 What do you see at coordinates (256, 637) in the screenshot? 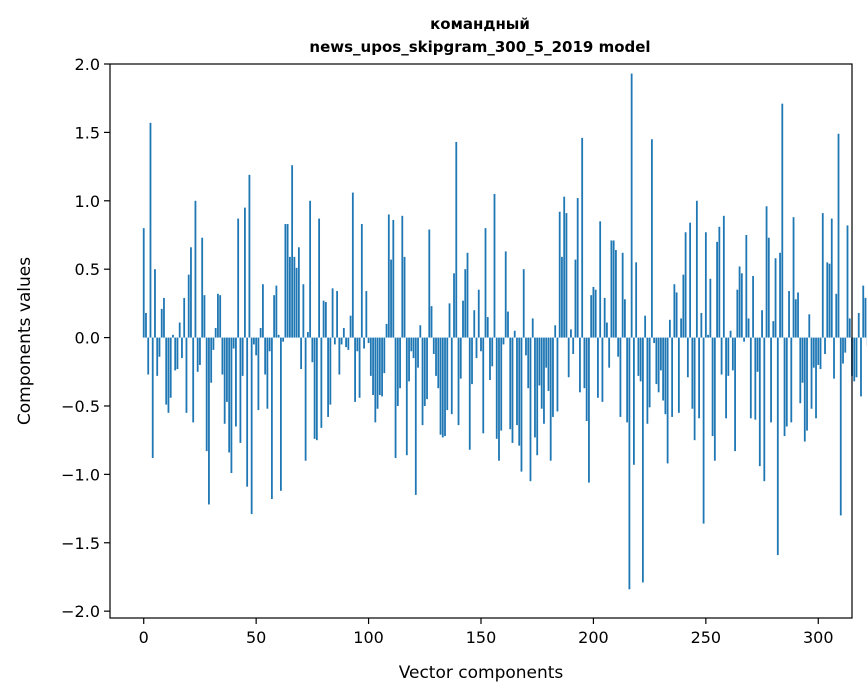
I see `x-tick-label: 50` at bounding box center [256, 637].